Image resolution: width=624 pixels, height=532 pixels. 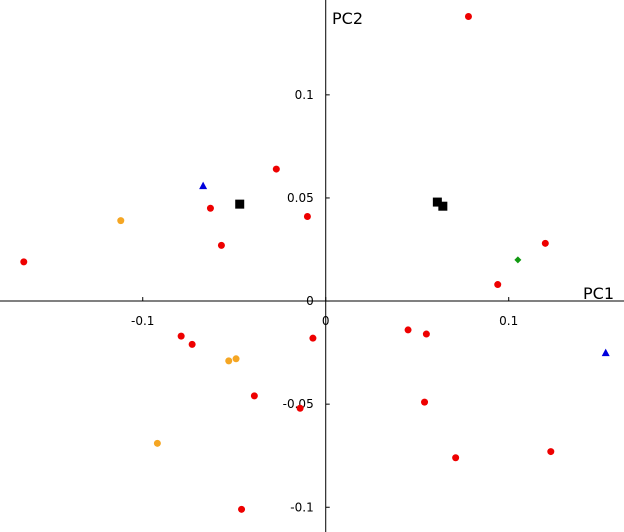 What do you see at coordinates (347, 18) in the screenshot?
I see `y-axis-label: PC2` at bounding box center [347, 18].